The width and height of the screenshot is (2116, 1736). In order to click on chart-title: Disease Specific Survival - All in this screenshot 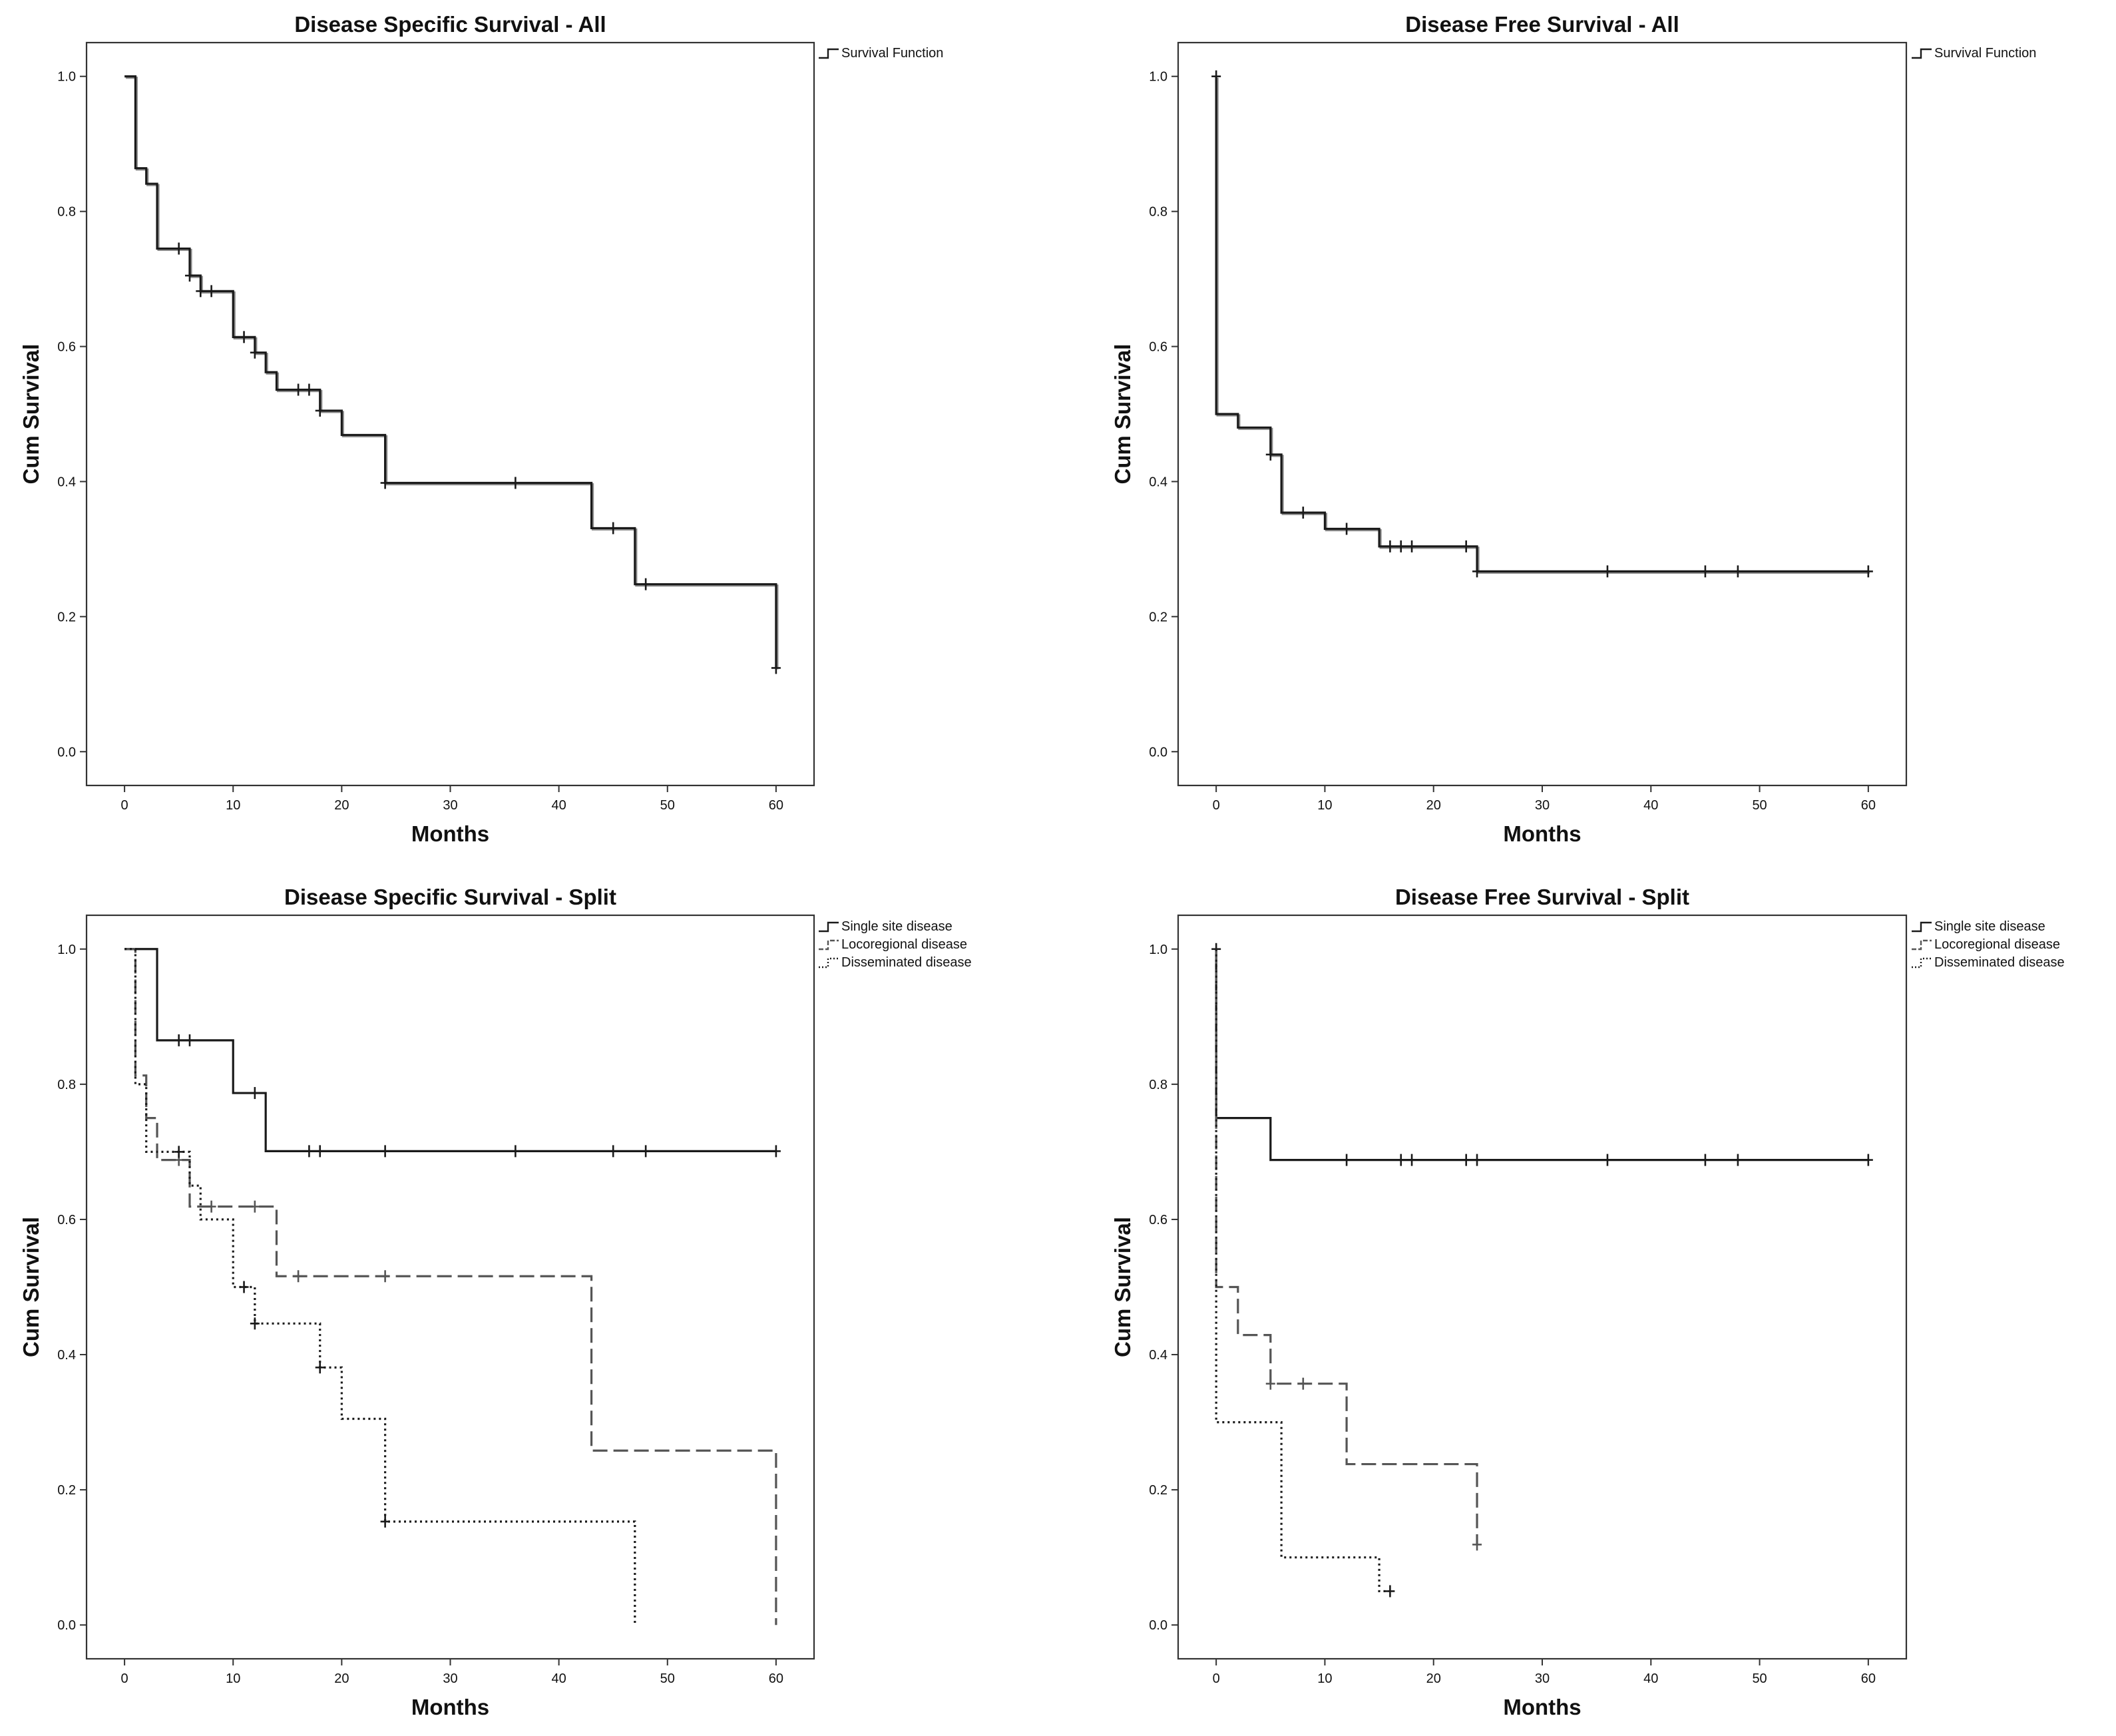, I will do `click(450, 24)`.